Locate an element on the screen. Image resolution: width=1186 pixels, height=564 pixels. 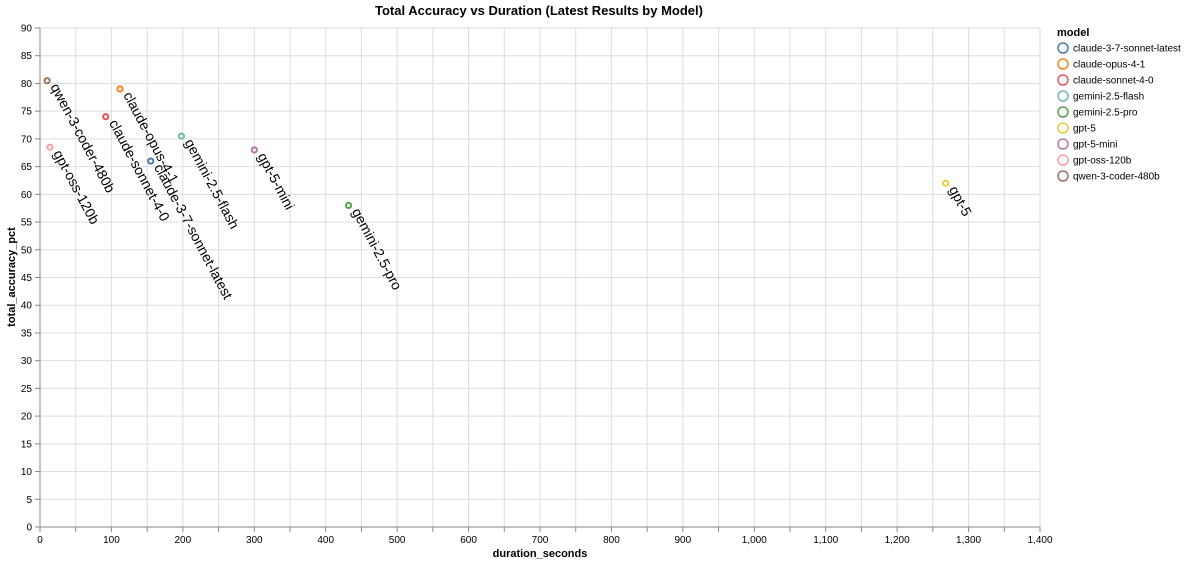
y-tick-label: 35 is located at coordinates (27, 333).